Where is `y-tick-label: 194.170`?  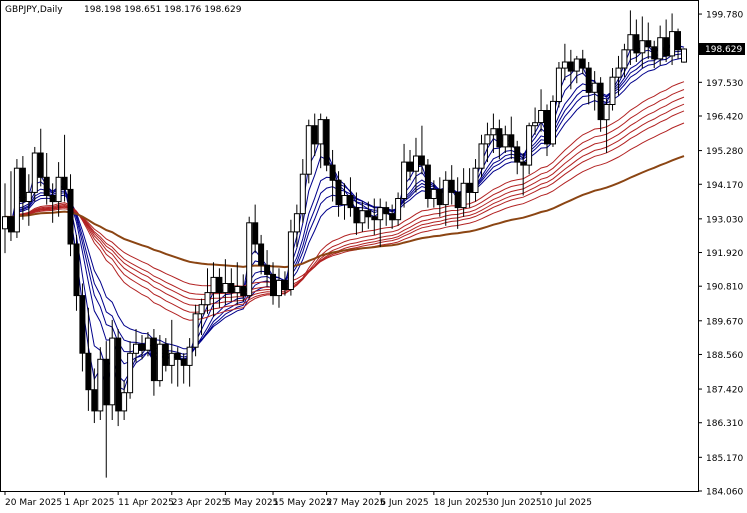 y-tick-label: 194.170 is located at coordinates (724, 186).